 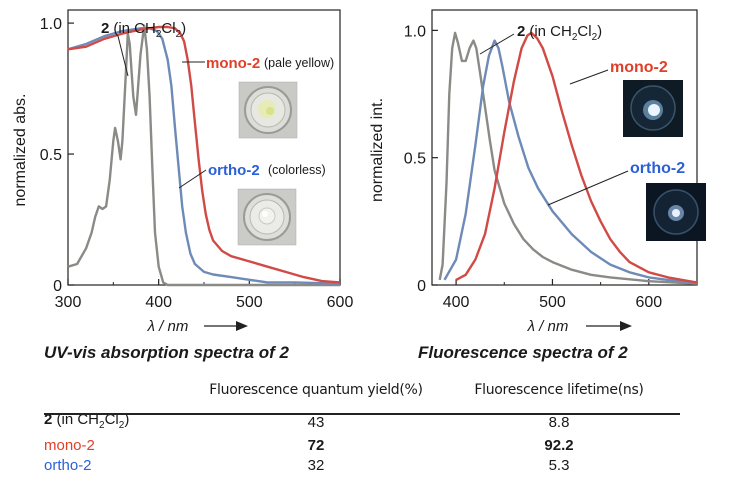 What do you see at coordinates (589, 77) in the screenshot?
I see `fl-mono-leader` at bounding box center [589, 77].